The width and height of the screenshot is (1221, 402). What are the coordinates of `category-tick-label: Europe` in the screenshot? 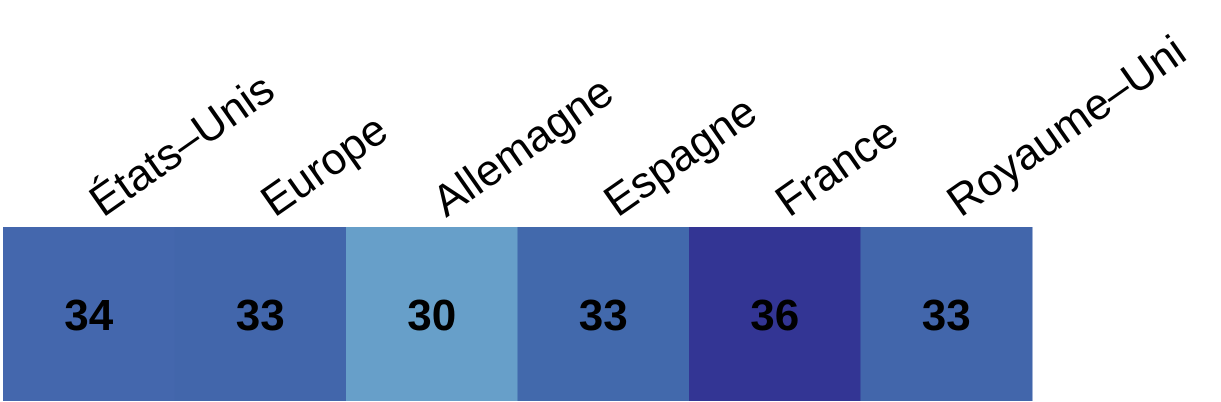 It's located at (324, 166).